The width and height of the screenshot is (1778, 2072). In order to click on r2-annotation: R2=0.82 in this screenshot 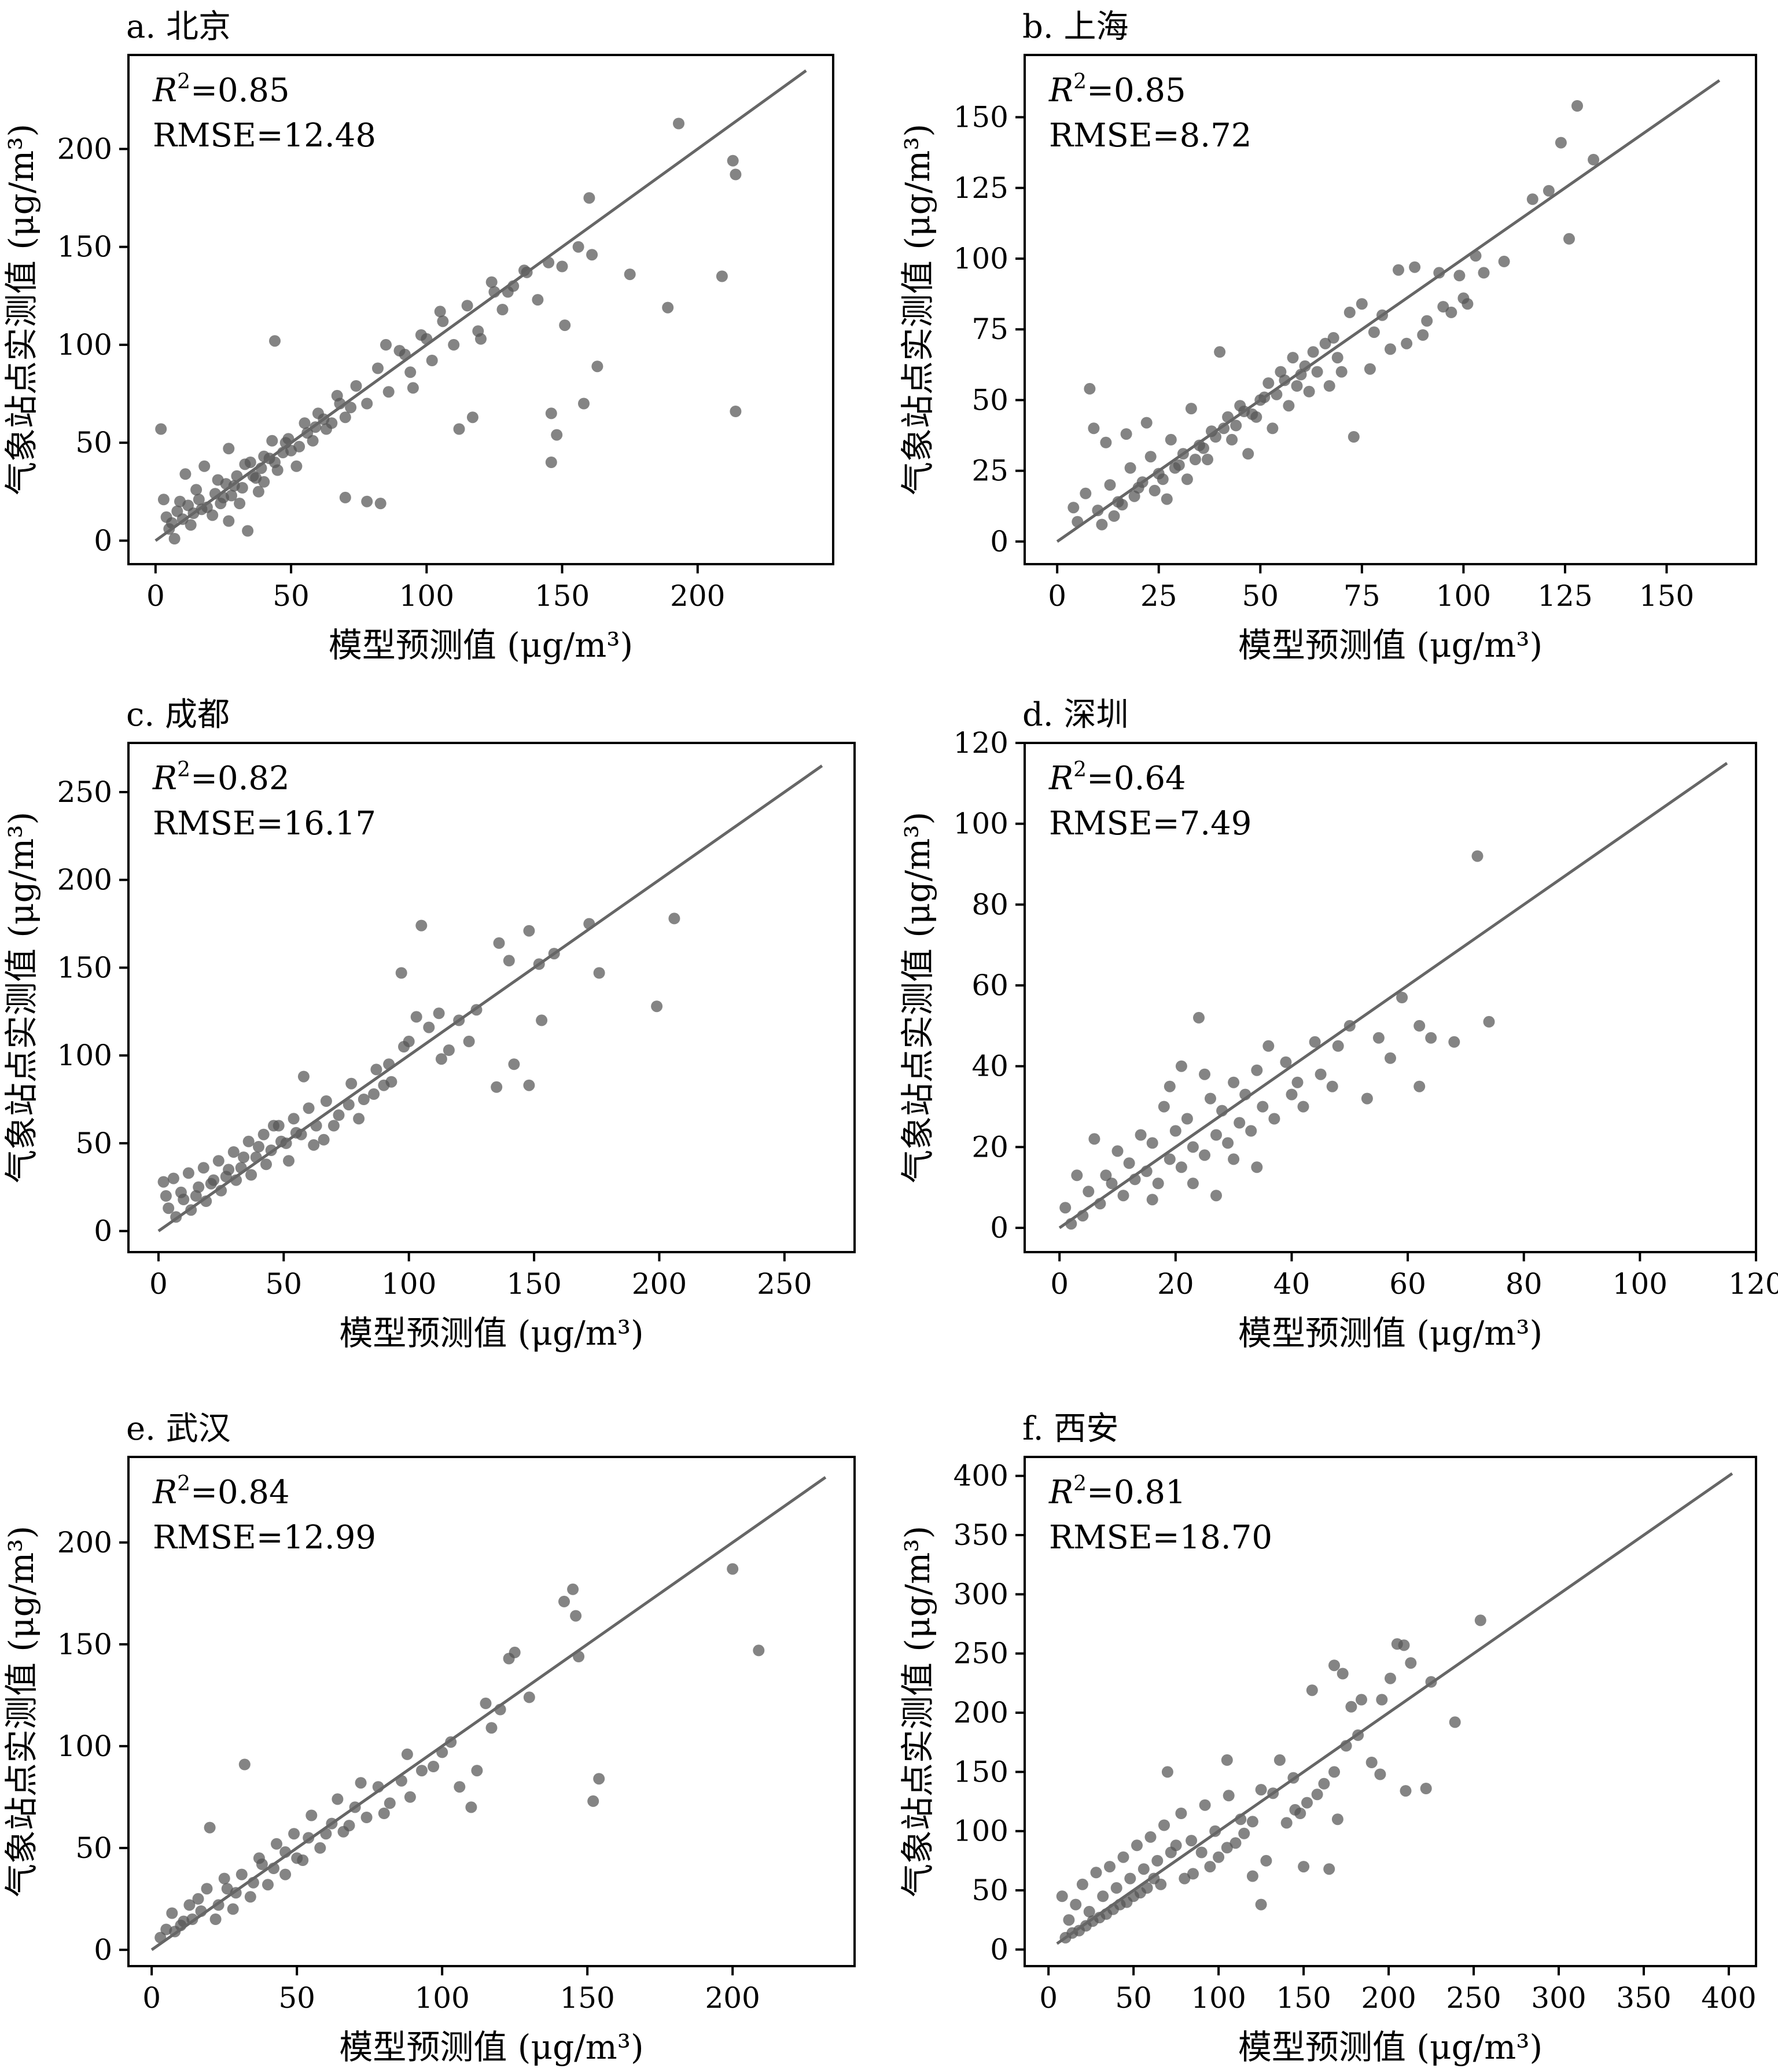, I will do `click(221, 778)`.